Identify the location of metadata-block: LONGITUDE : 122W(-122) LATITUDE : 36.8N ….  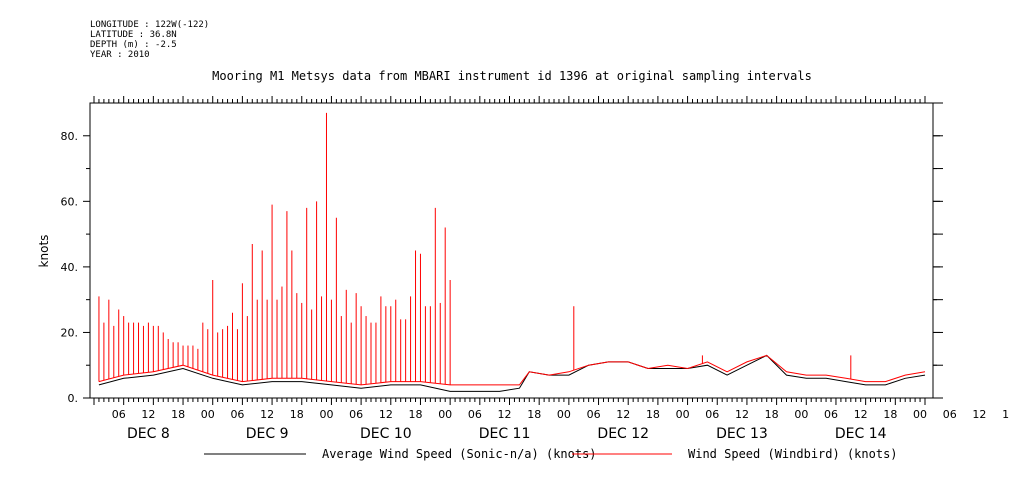
(149, 40).